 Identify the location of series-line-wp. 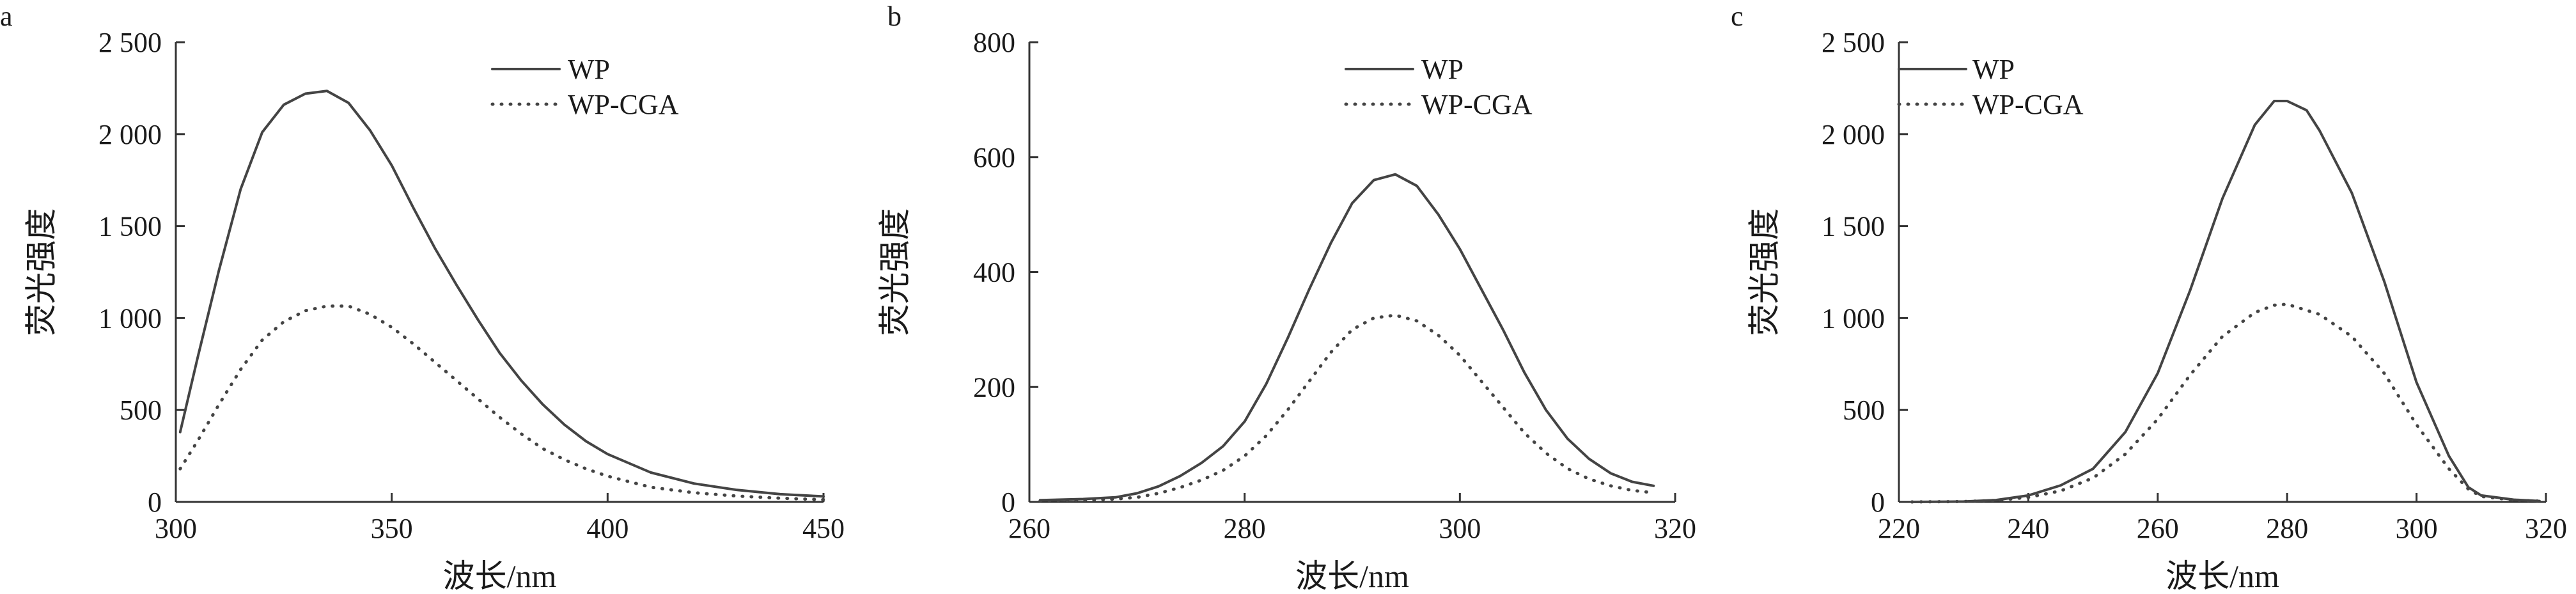
(1346, 337).